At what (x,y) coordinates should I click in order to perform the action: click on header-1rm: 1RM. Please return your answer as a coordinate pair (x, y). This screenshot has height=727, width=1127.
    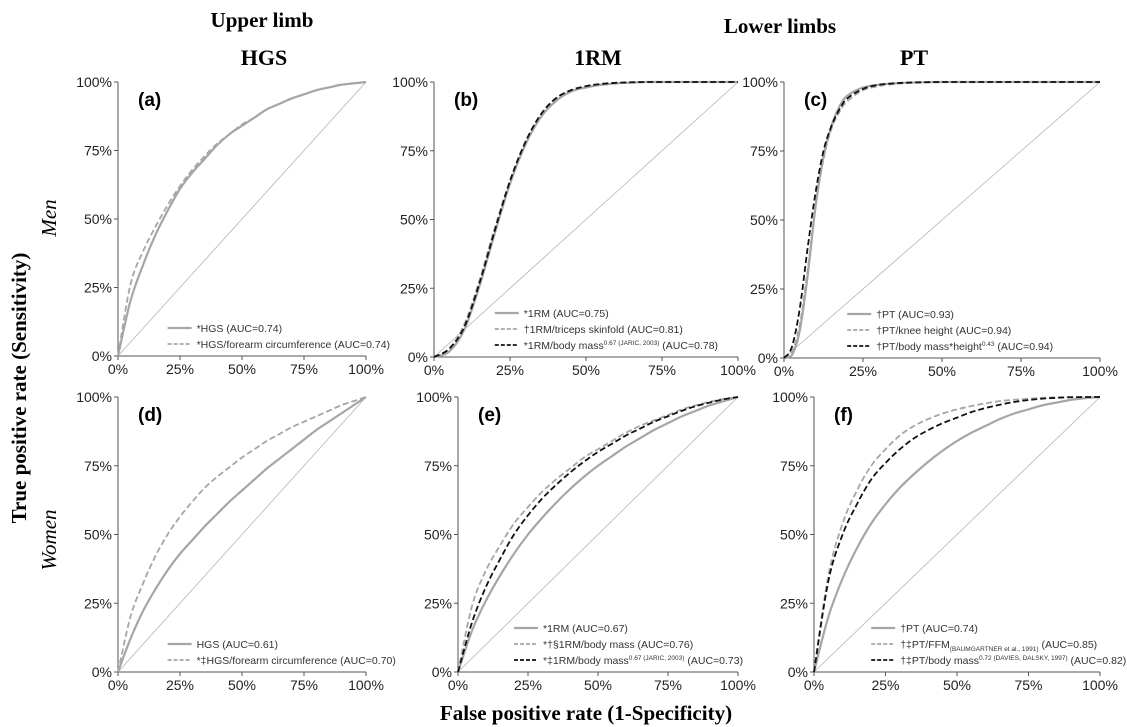
    Looking at the image, I should click on (598, 57).